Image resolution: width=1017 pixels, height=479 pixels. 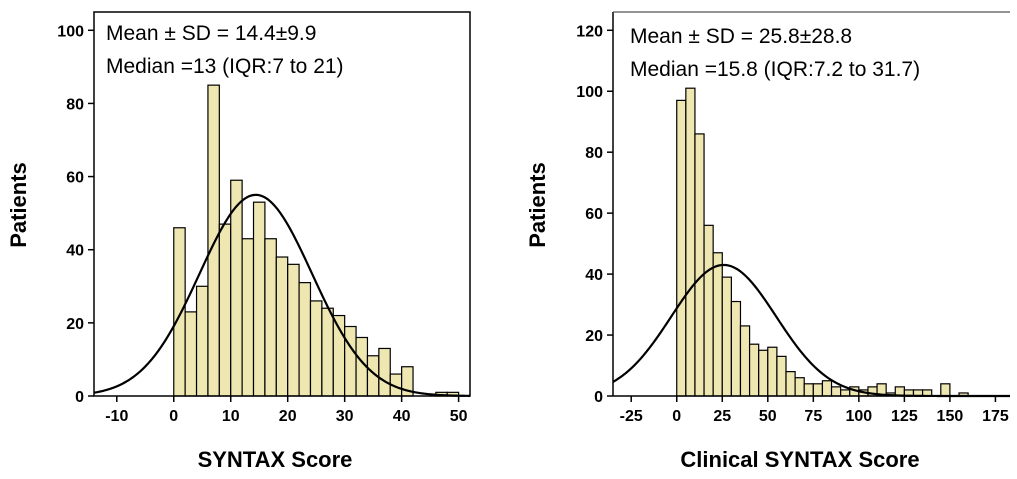 I want to click on x-tick-label: 40, so click(x=402, y=416).